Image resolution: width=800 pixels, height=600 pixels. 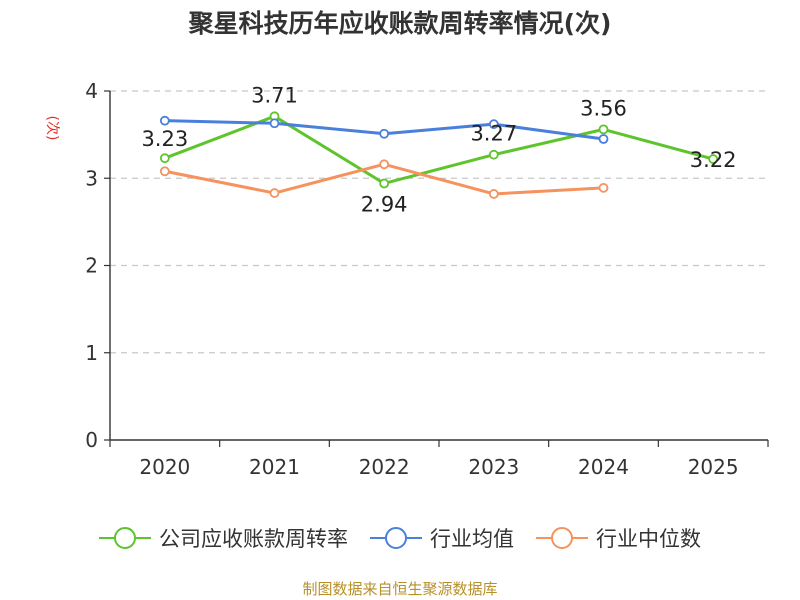 I want to click on y-tick-label: 1, so click(x=91, y=353).